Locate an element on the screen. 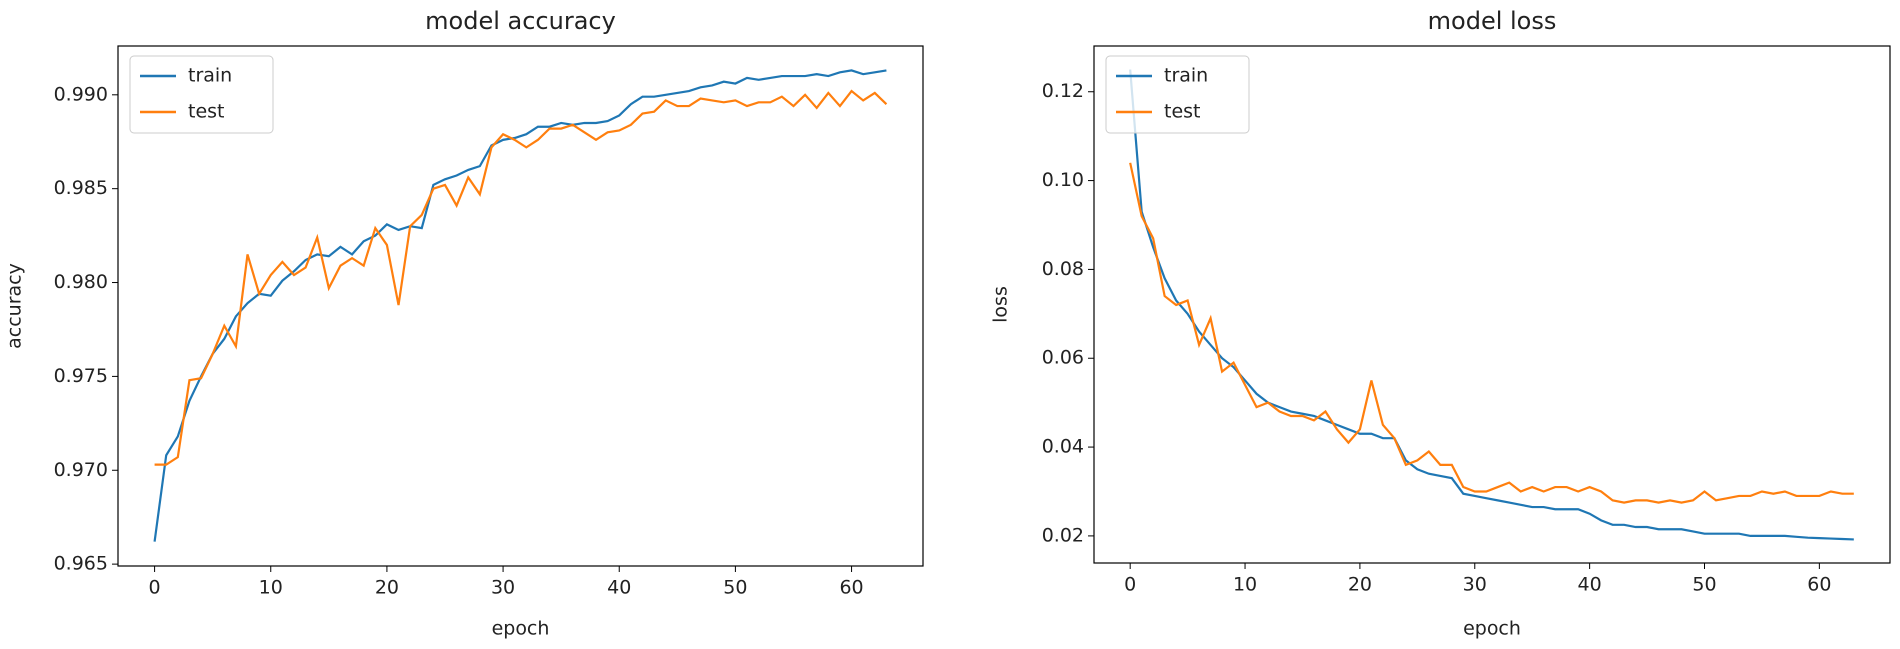 The height and width of the screenshot is (649, 1900). y-tick-label: 0.985 is located at coordinates (81, 188).